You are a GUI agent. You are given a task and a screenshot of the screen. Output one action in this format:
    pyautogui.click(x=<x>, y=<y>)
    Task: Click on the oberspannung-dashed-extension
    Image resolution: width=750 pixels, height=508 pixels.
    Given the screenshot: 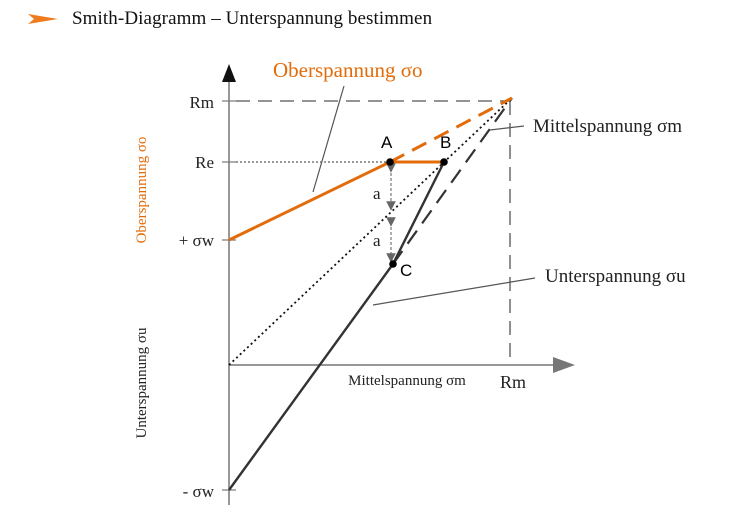 What is the action you would take?
    pyautogui.click(x=451, y=130)
    